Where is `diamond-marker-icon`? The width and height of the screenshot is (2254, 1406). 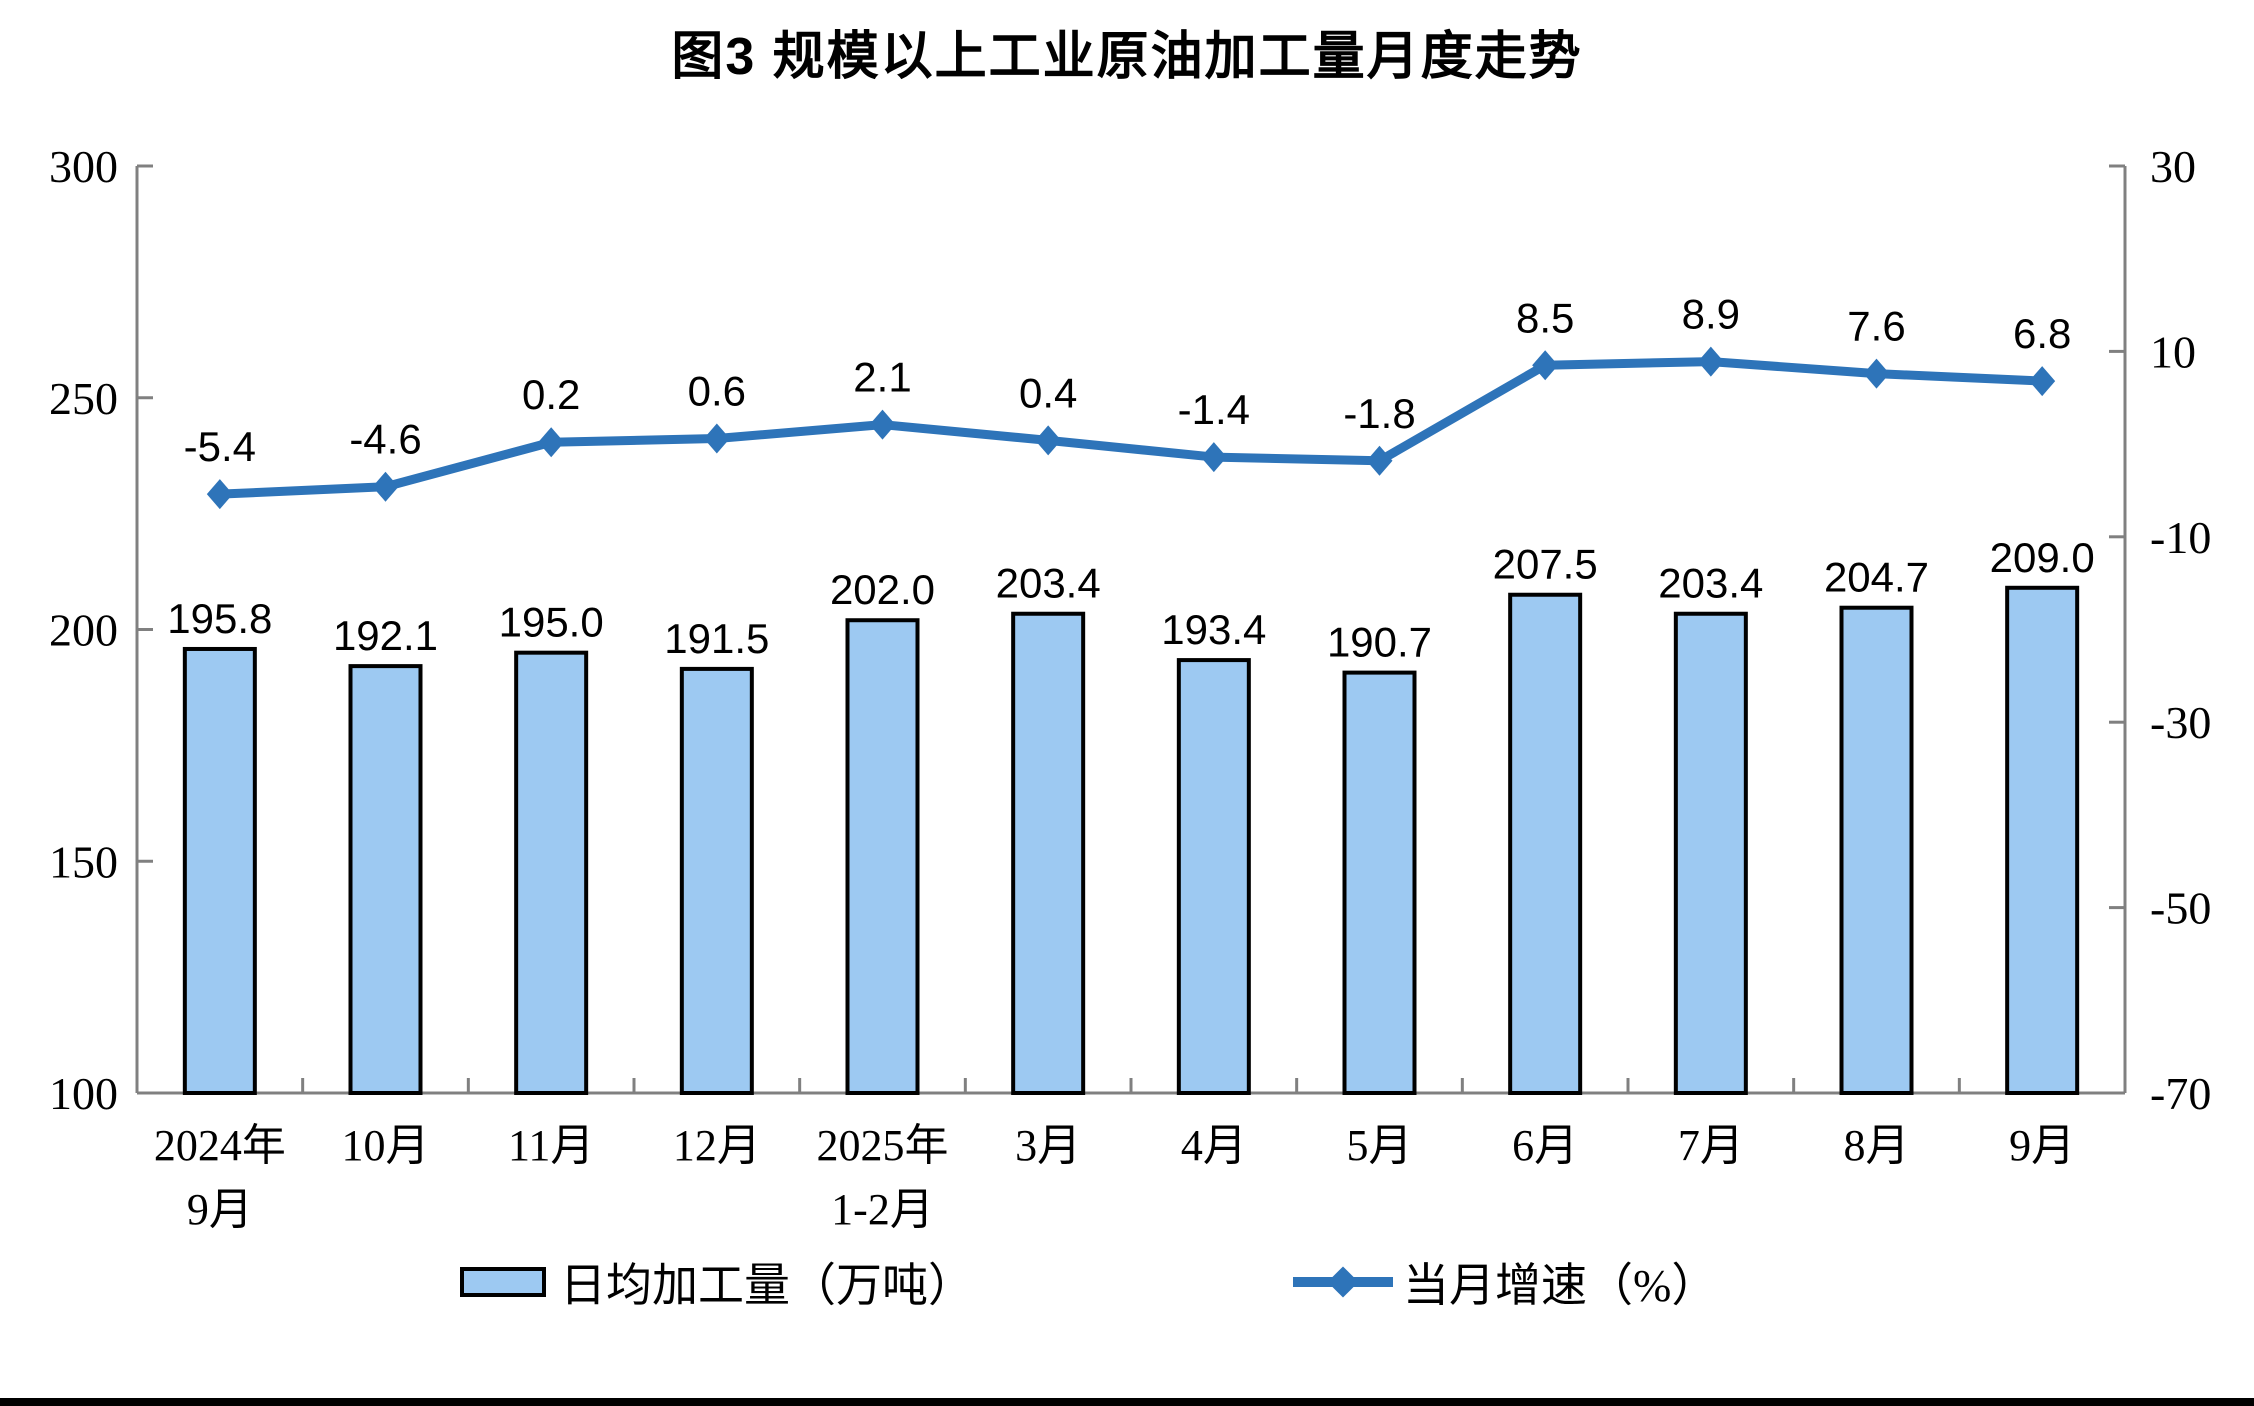
diamond-marker-icon is located at coordinates (1343, 1282).